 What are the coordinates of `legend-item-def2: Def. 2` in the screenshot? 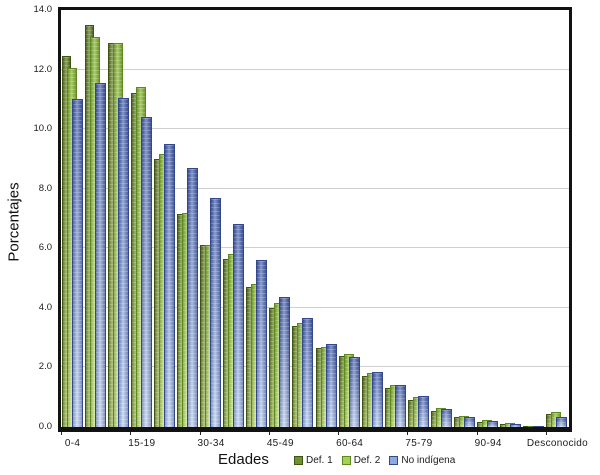 It's located at (361, 460).